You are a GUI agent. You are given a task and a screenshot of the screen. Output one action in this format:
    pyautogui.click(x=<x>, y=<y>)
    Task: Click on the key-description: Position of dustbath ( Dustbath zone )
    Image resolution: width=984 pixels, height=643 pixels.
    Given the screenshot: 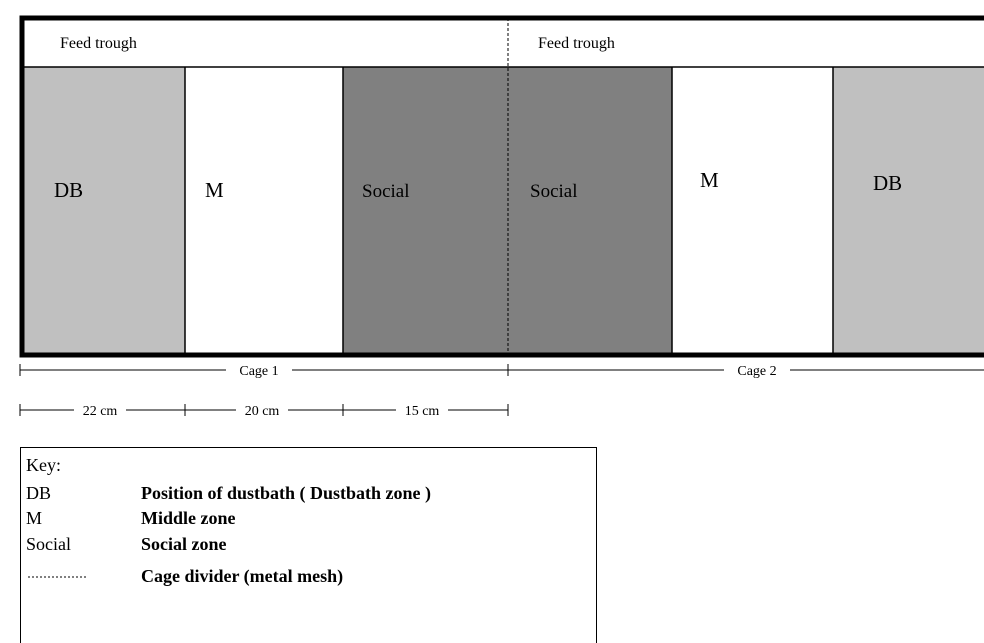 What is the action you would take?
    pyautogui.click(x=286, y=493)
    